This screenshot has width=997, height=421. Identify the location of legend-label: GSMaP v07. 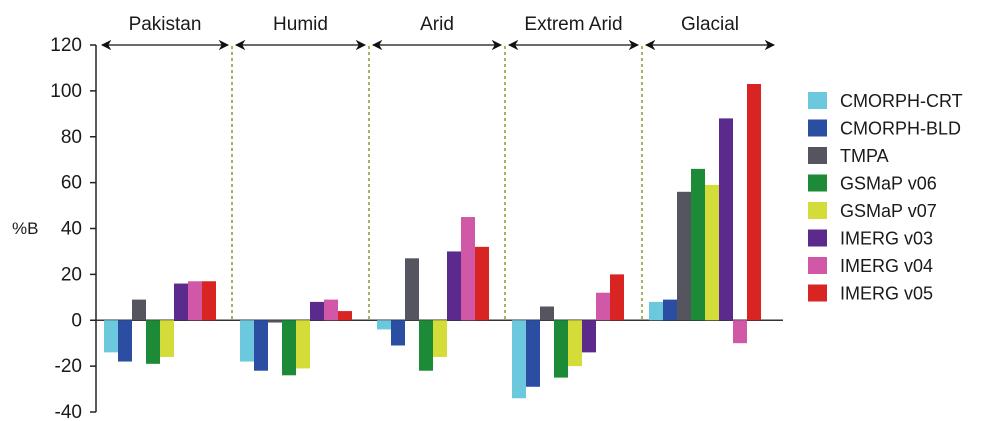
(888, 211).